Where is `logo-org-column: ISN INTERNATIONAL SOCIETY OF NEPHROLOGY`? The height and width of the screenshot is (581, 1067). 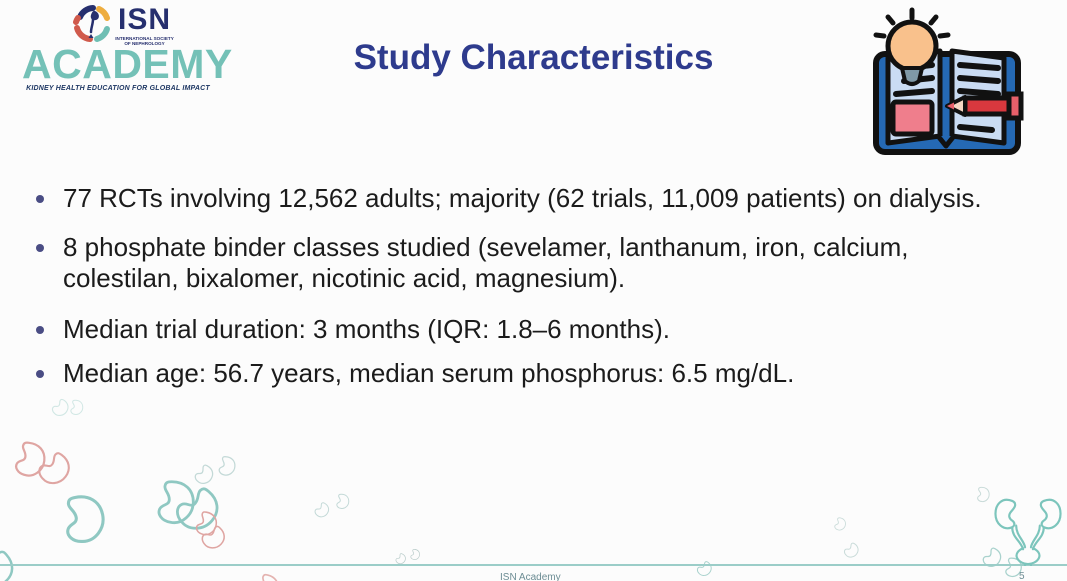 logo-org-column: ISN INTERNATIONAL SOCIETY OF NEPHROLOGY is located at coordinates (145, 25).